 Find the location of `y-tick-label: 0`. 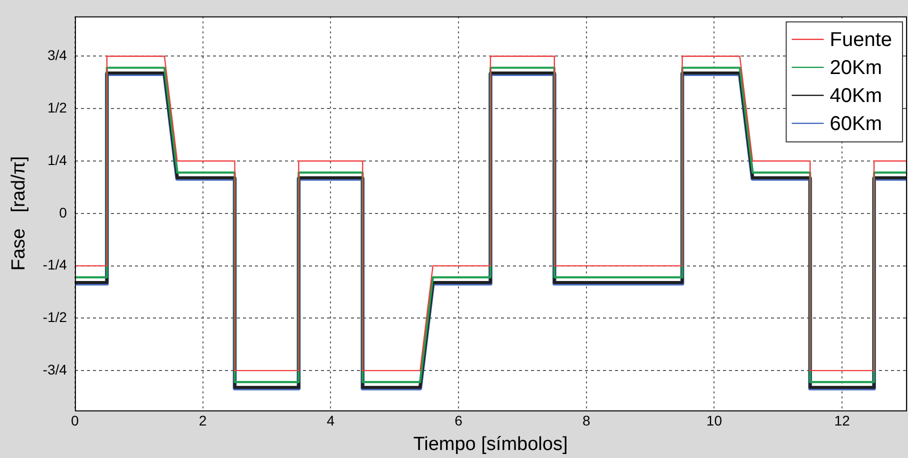

y-tick-label: 0 is located at coordinates (63, 212).